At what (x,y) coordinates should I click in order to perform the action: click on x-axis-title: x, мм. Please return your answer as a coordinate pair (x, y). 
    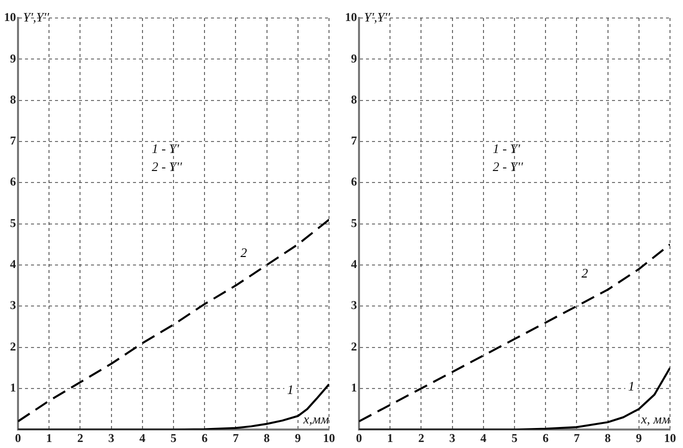
    Looking at the image, I should click on (655, 419).